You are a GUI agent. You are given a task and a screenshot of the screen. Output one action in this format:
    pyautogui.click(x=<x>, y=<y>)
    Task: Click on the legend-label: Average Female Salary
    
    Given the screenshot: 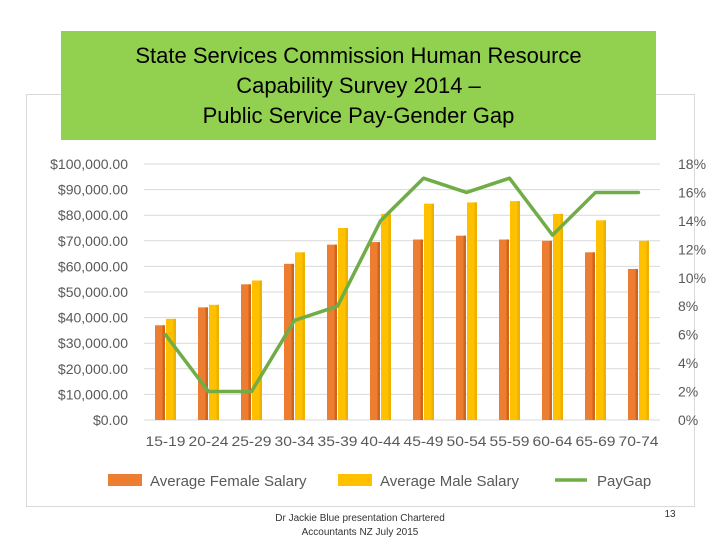 What is the action you would take?
    pyautogui.click(x=228, y=481)
    